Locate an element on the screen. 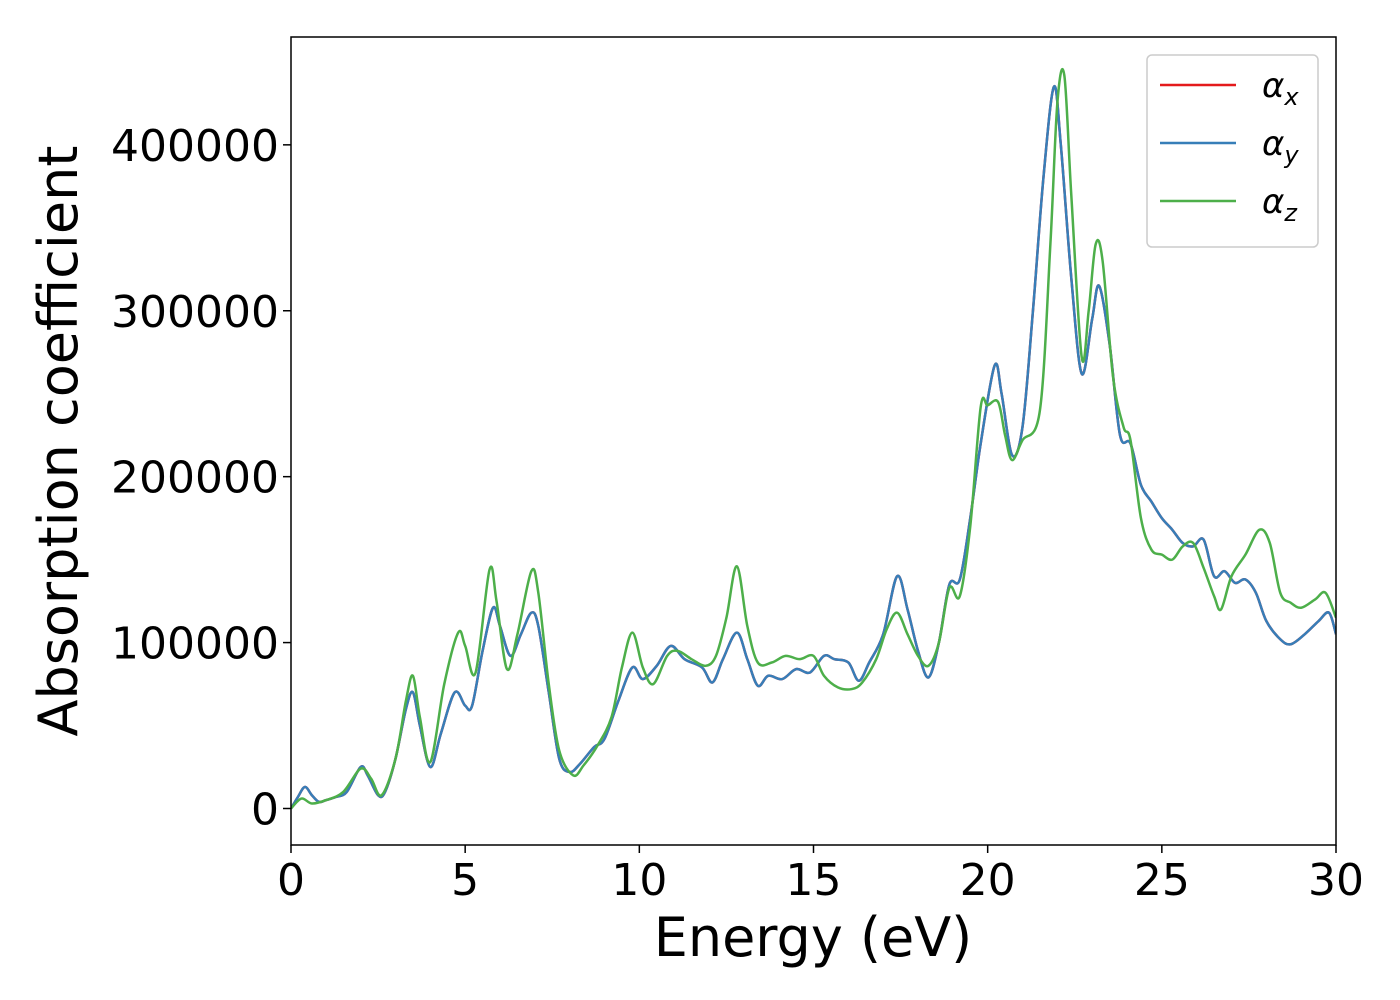 The width and height of the screenshot is (1400, 1000). x-tick-label: 0 is located at coordinates (291, 880).